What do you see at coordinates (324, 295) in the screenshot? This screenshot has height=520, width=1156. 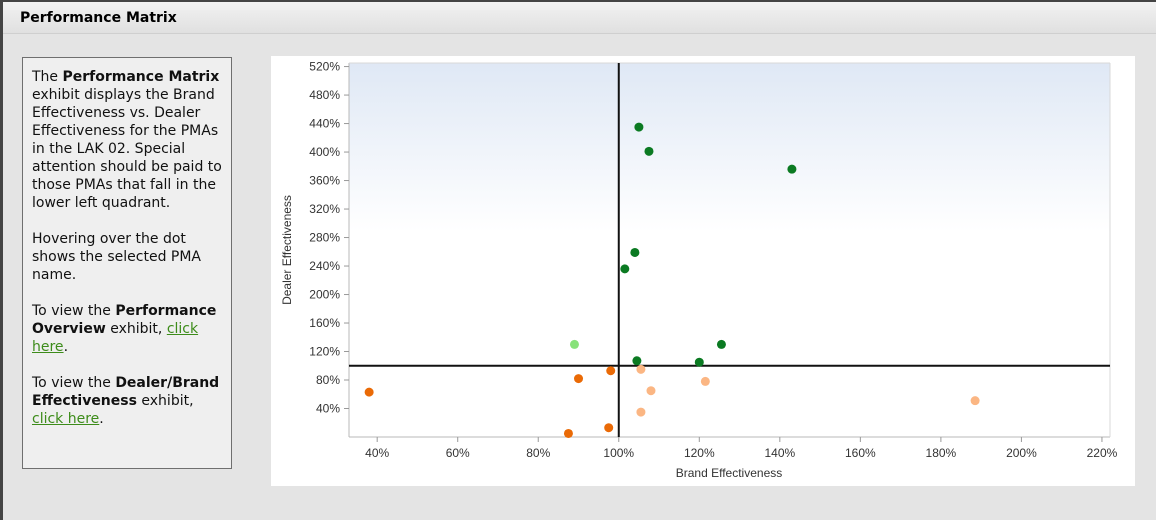 I see `y-tick-label: 200%` at bounding box center [324, 295].